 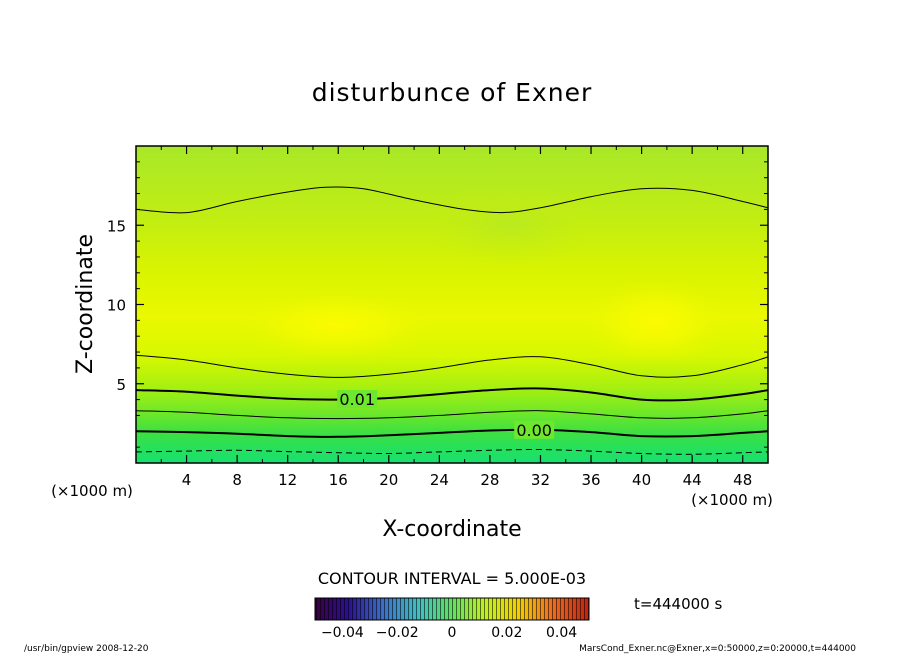 I want to click on time-label: t=444000 s, so click(x=678, y=604).